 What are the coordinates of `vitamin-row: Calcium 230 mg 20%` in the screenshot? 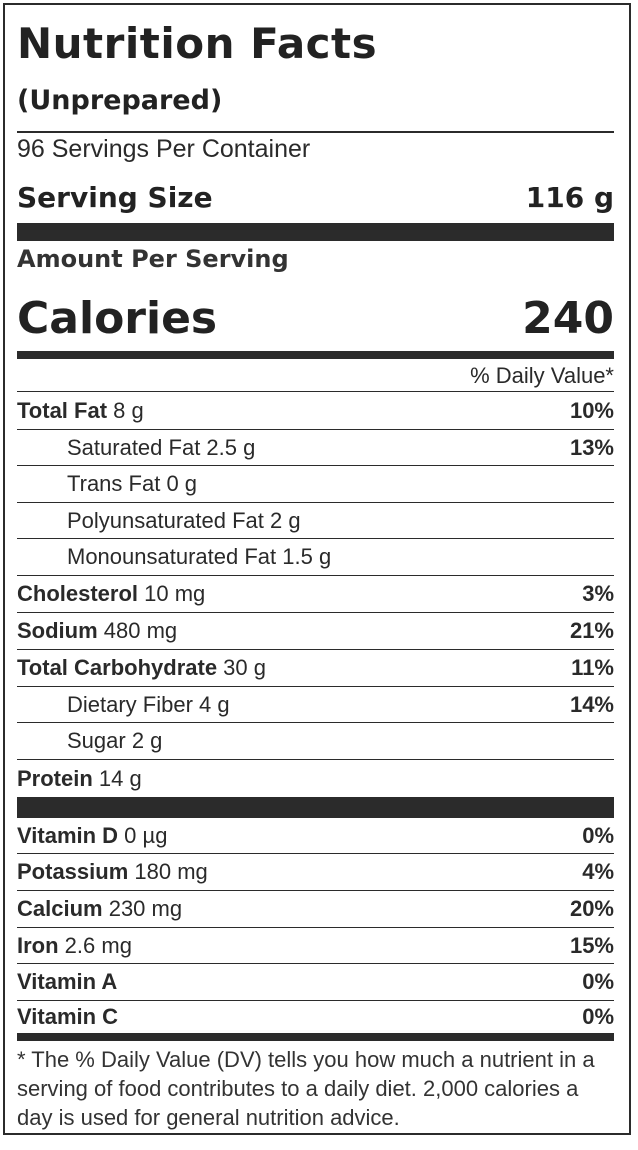 It's located at (315, 908).